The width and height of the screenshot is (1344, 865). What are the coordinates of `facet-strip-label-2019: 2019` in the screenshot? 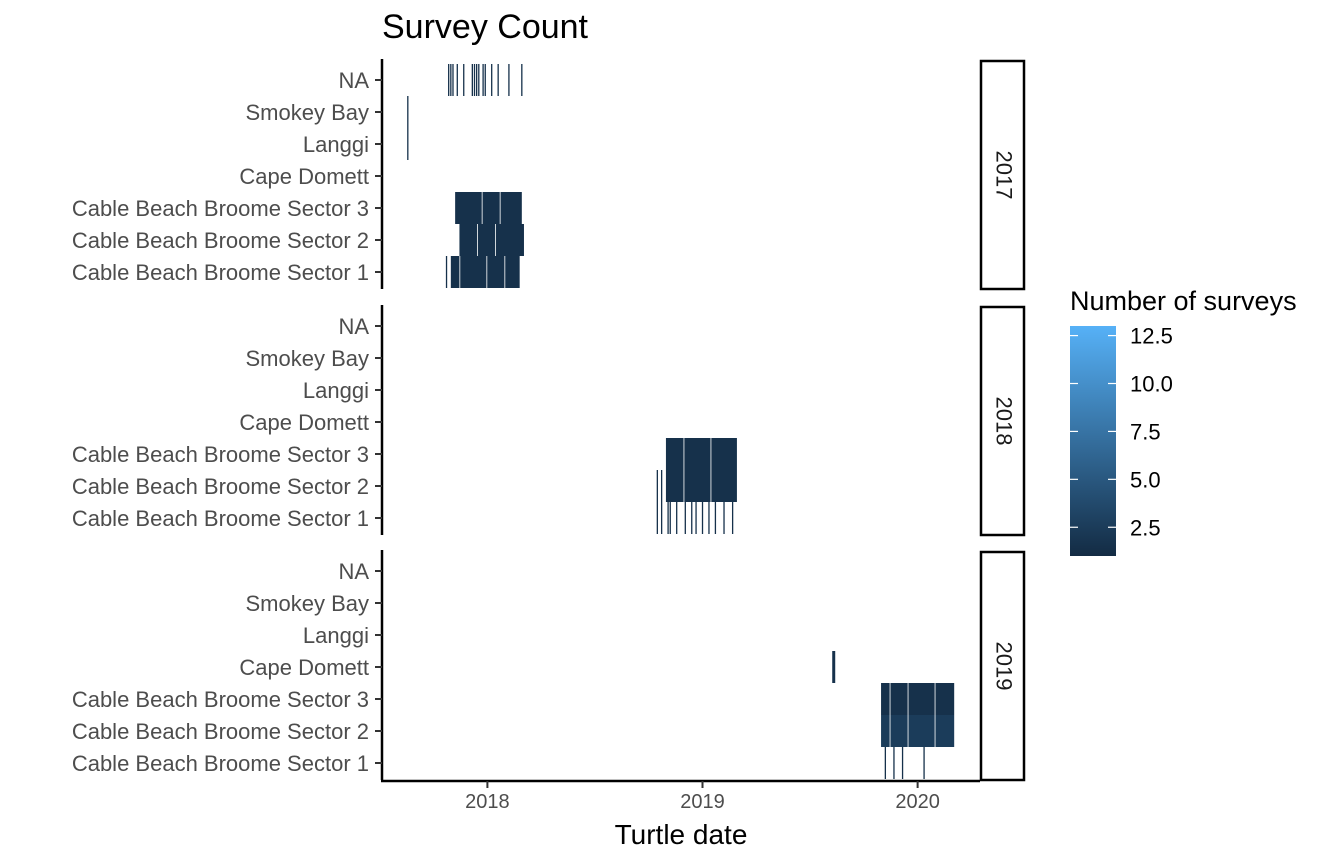 It's located at (1004, 666).